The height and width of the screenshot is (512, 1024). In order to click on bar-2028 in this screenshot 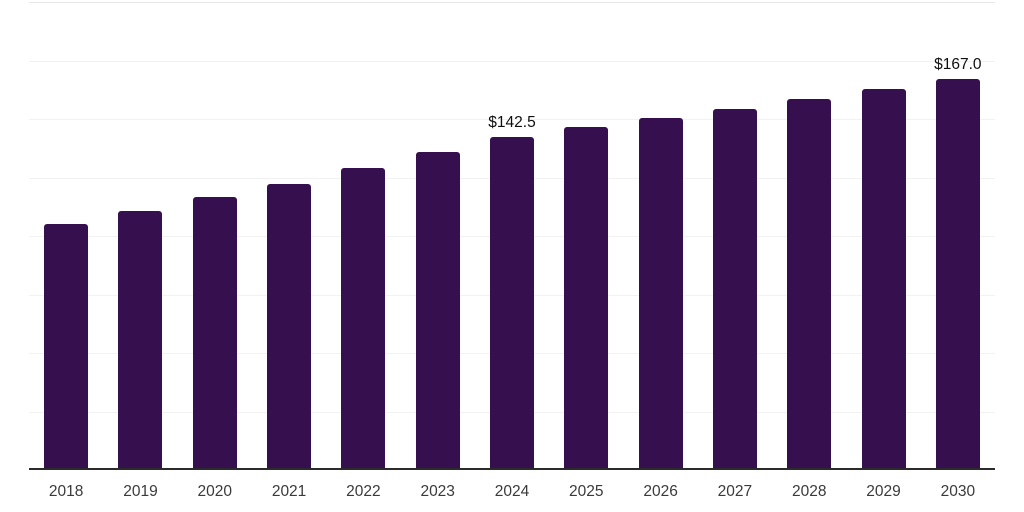, I will do `click(809, 283)`.